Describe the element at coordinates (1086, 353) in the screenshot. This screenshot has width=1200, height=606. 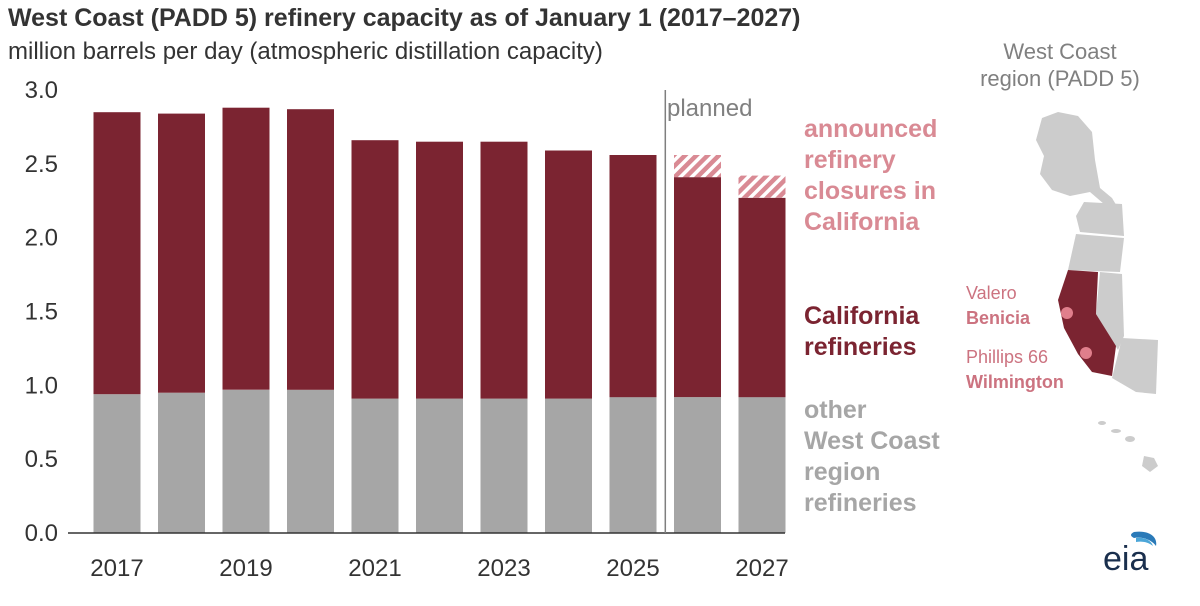
I see `wilmington-marker` at that location.